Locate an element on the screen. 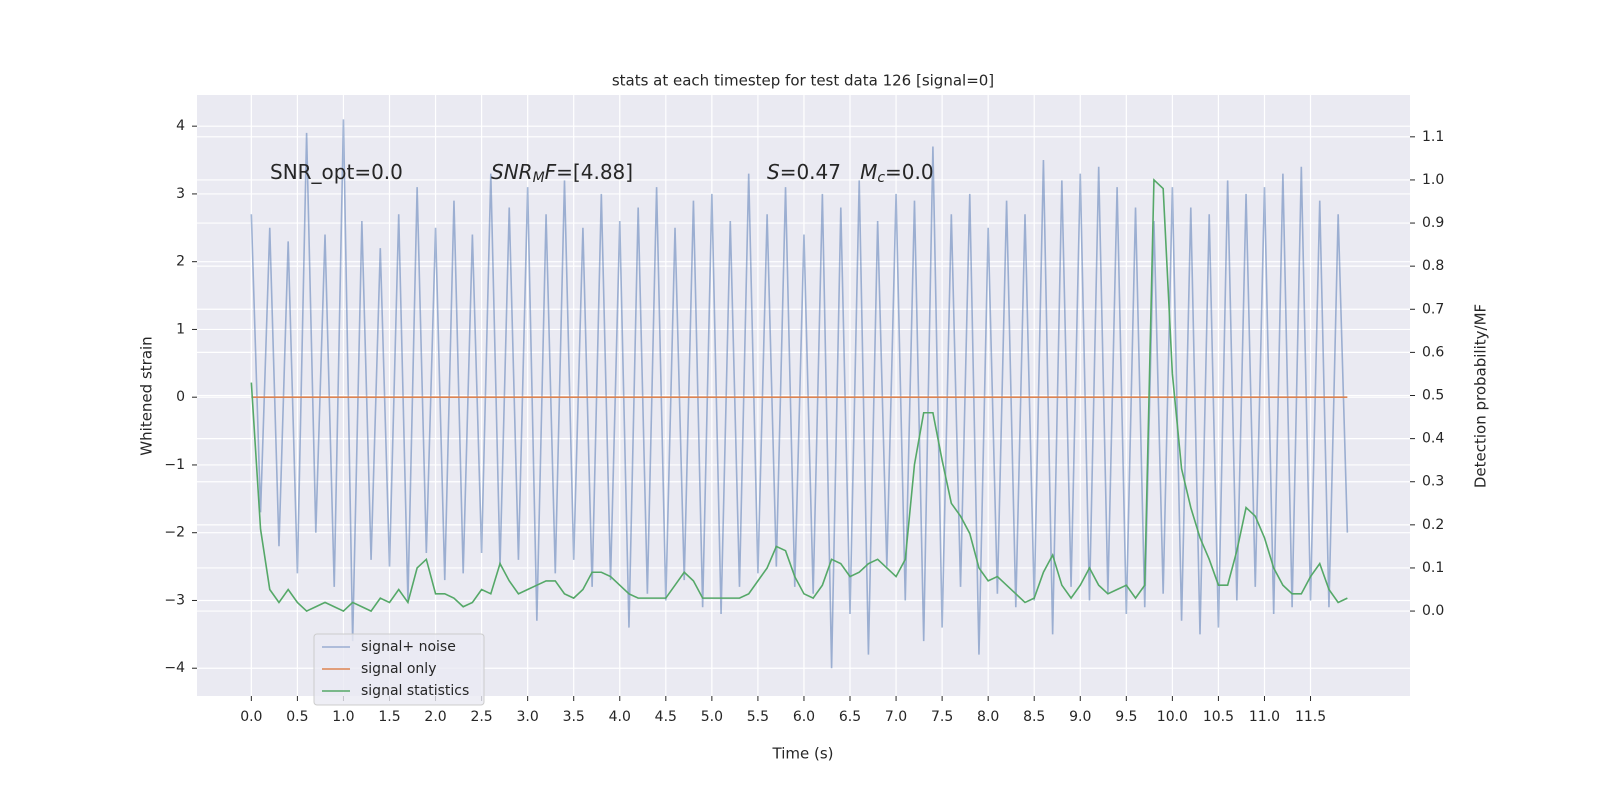 This screenshot has width=1600, height=804. x-tick-label: 11.5 is located at coordinates (1310, 717).